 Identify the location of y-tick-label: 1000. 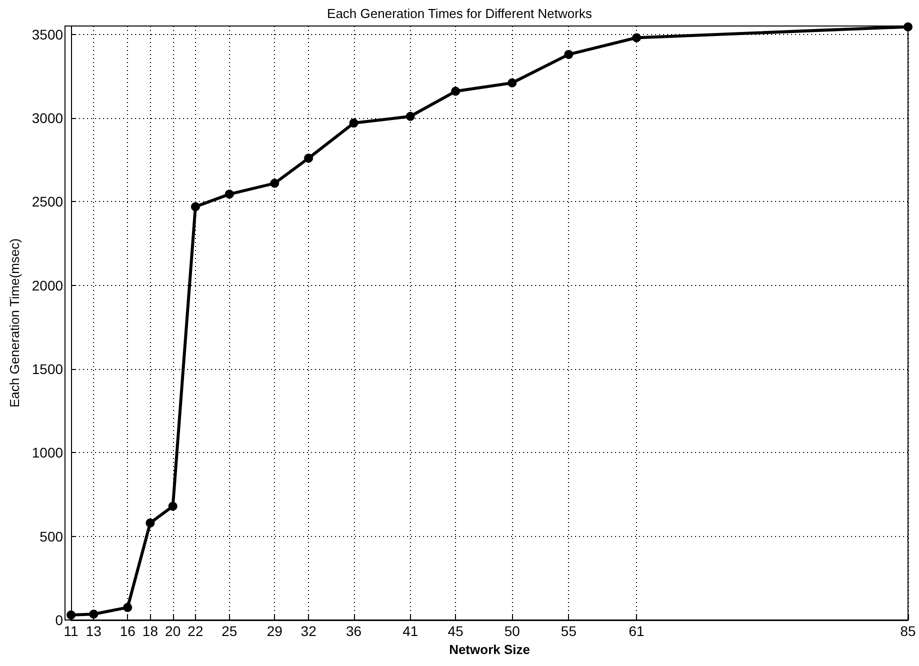
(48, 452).